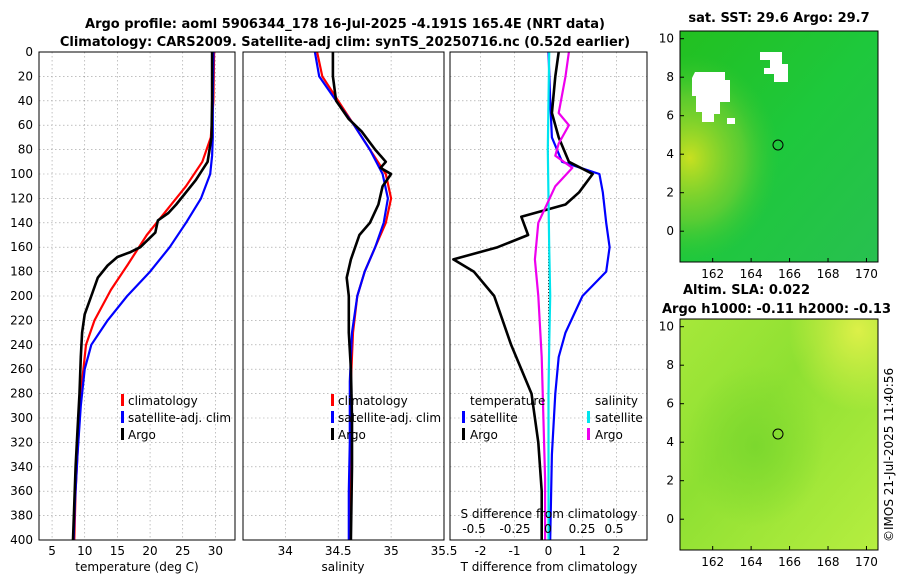 The height and width of the screenshot is (580, 900). What do you see at coordinates (481, 551) in the screenshot?
I see `x-tick-label: -2` at bounding box center [481, 551].